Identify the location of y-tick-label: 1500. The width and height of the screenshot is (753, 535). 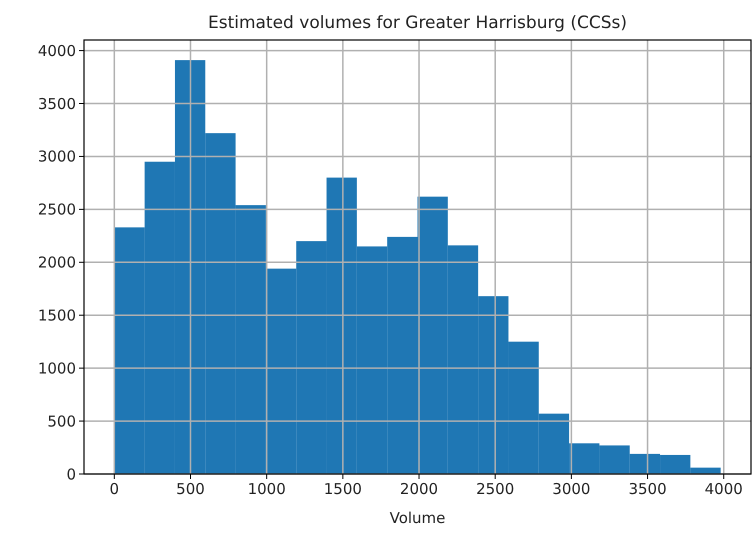
(57, 315).